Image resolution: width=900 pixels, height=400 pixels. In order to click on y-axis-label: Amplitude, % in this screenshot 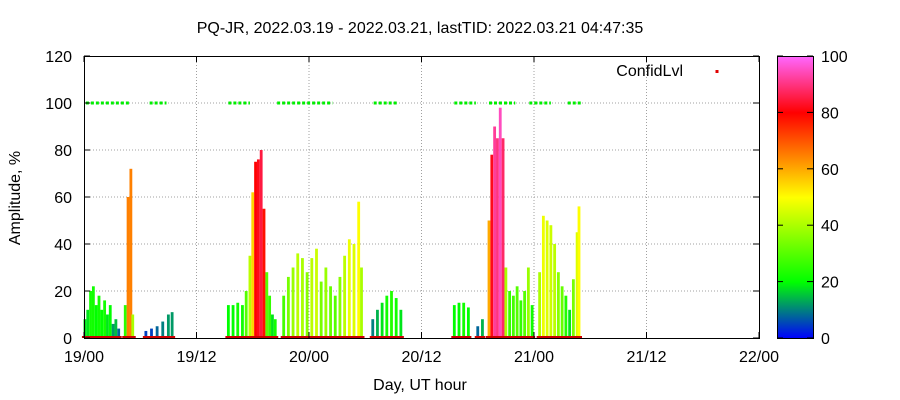, I will do `click(15, 198)`.